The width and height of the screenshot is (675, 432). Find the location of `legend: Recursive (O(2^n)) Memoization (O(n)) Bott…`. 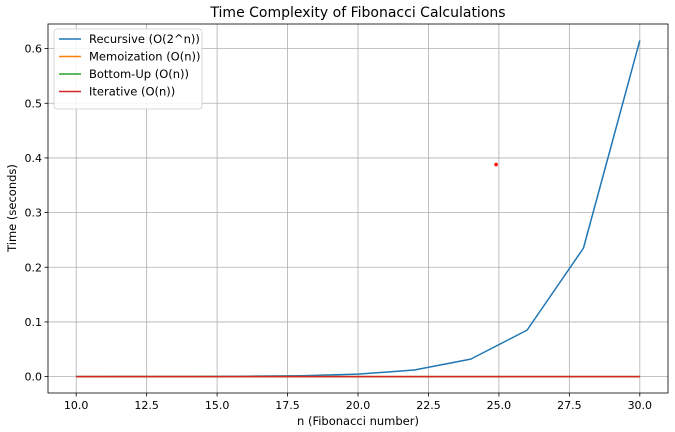

legend: Recursive (O(2^n)) Memoization (O(n)) Bott… is located at coordinates (128, 69).